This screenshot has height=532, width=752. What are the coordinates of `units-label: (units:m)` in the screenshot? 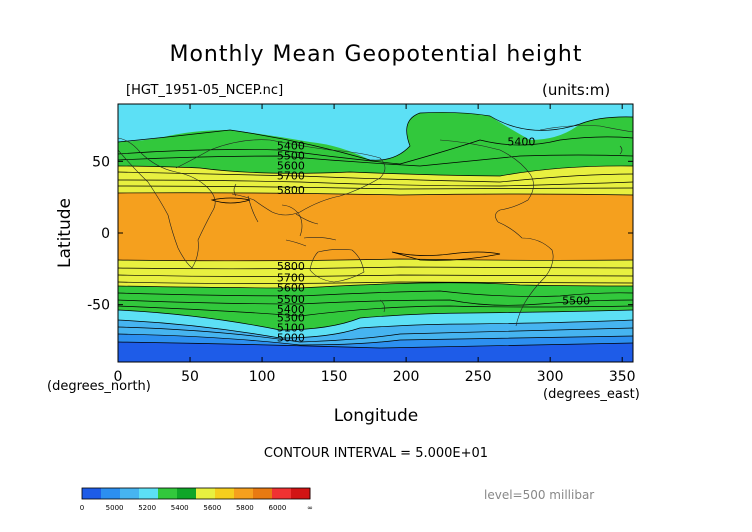 It's located at (576, 90).